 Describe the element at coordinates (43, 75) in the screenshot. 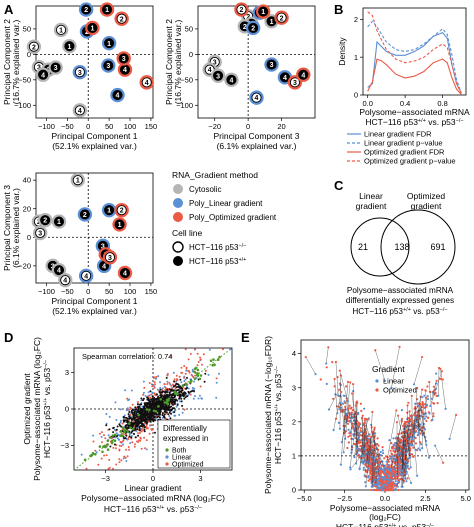

I see `pca1-point-label: 4` at that location.